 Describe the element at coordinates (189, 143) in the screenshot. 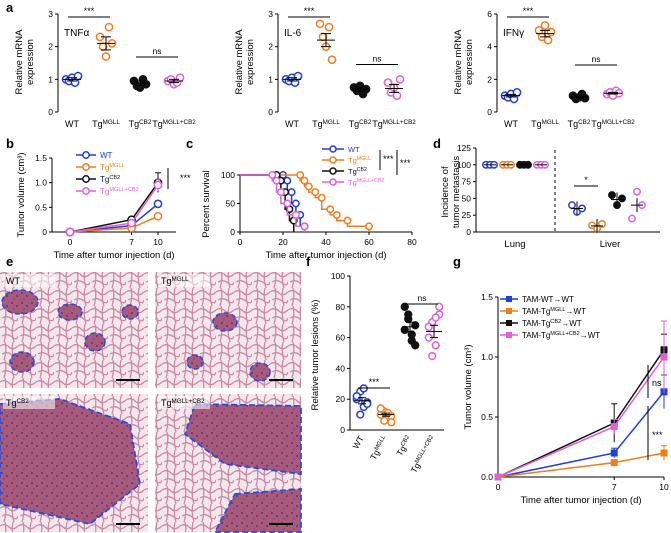

I see `panel-letter-c: c` at that location.